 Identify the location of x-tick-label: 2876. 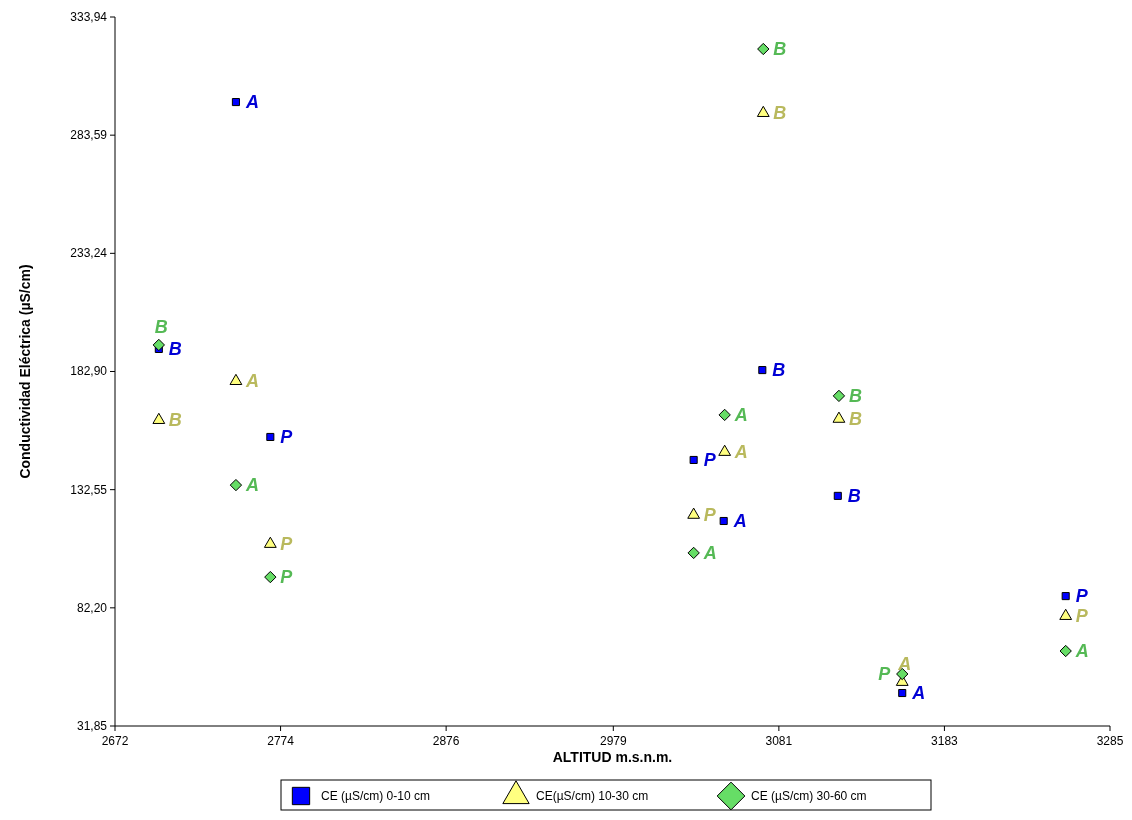
(446, 741).